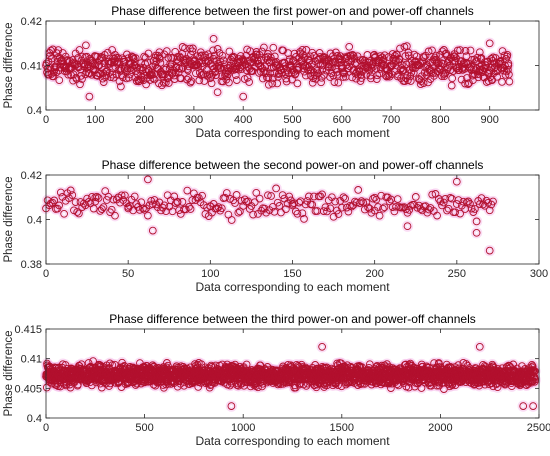  I want to click on x-tick-label: 900, so click(490, 120).